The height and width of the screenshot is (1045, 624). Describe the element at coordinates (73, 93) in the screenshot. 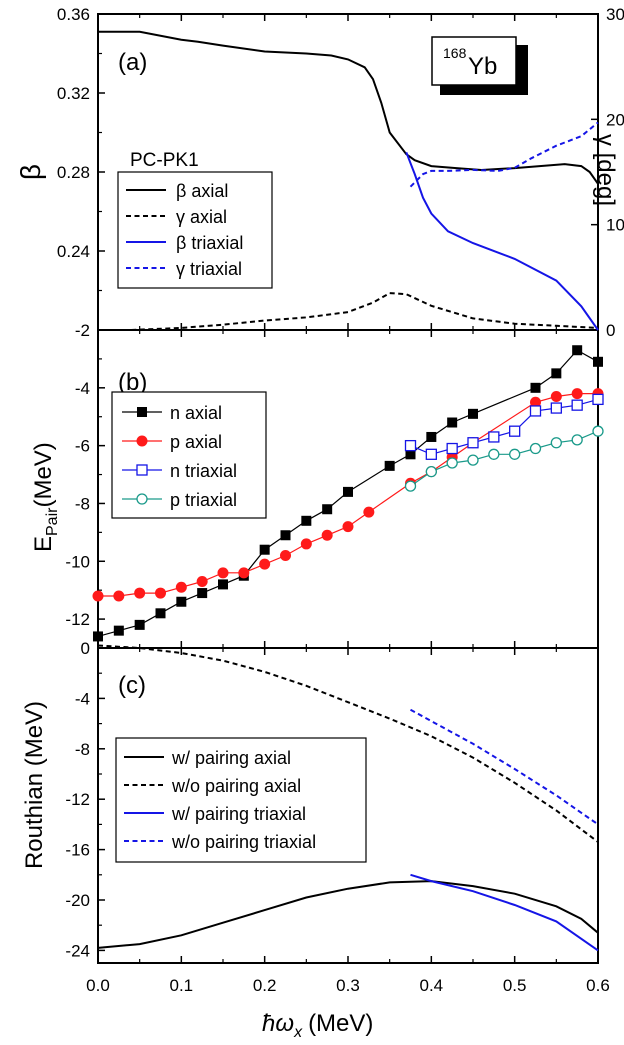

I see `panel-a-y-tick-label: 0.32` at that location.